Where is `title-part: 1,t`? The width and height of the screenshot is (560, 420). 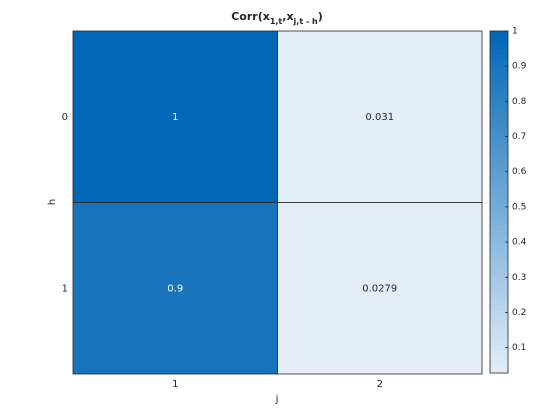
title-part: 1,t is located at coordinates (276, 21).